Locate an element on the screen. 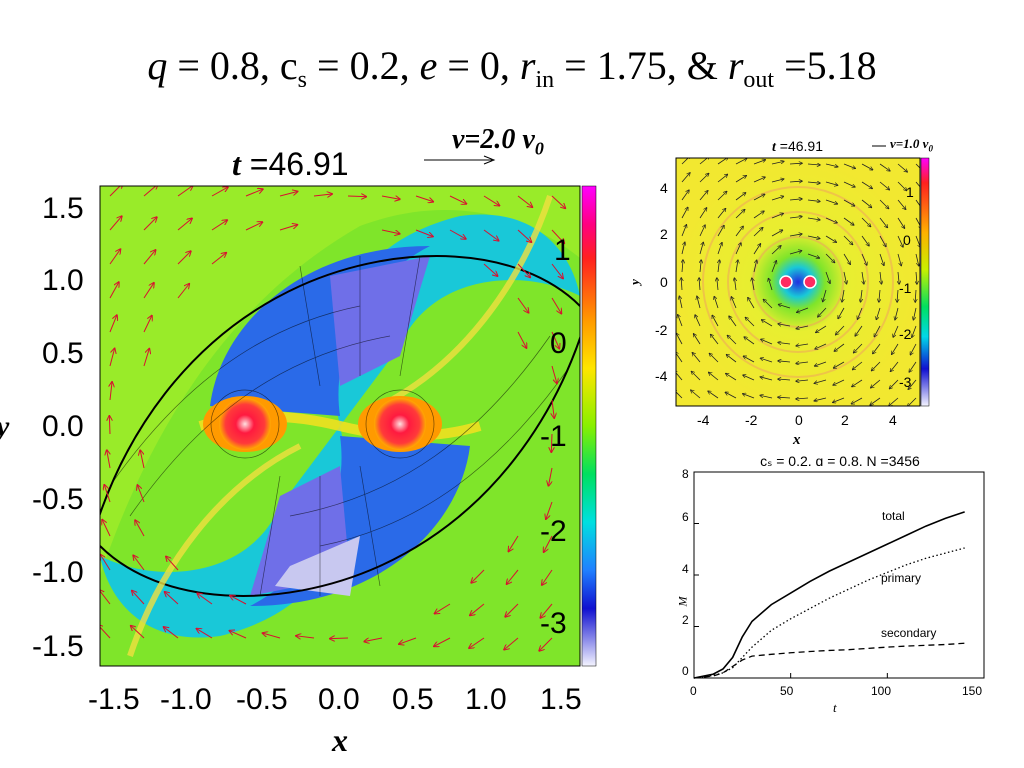 This screenshot has height=768, width=1024. title-q-symbol: q is located at coordinates (157, 65).